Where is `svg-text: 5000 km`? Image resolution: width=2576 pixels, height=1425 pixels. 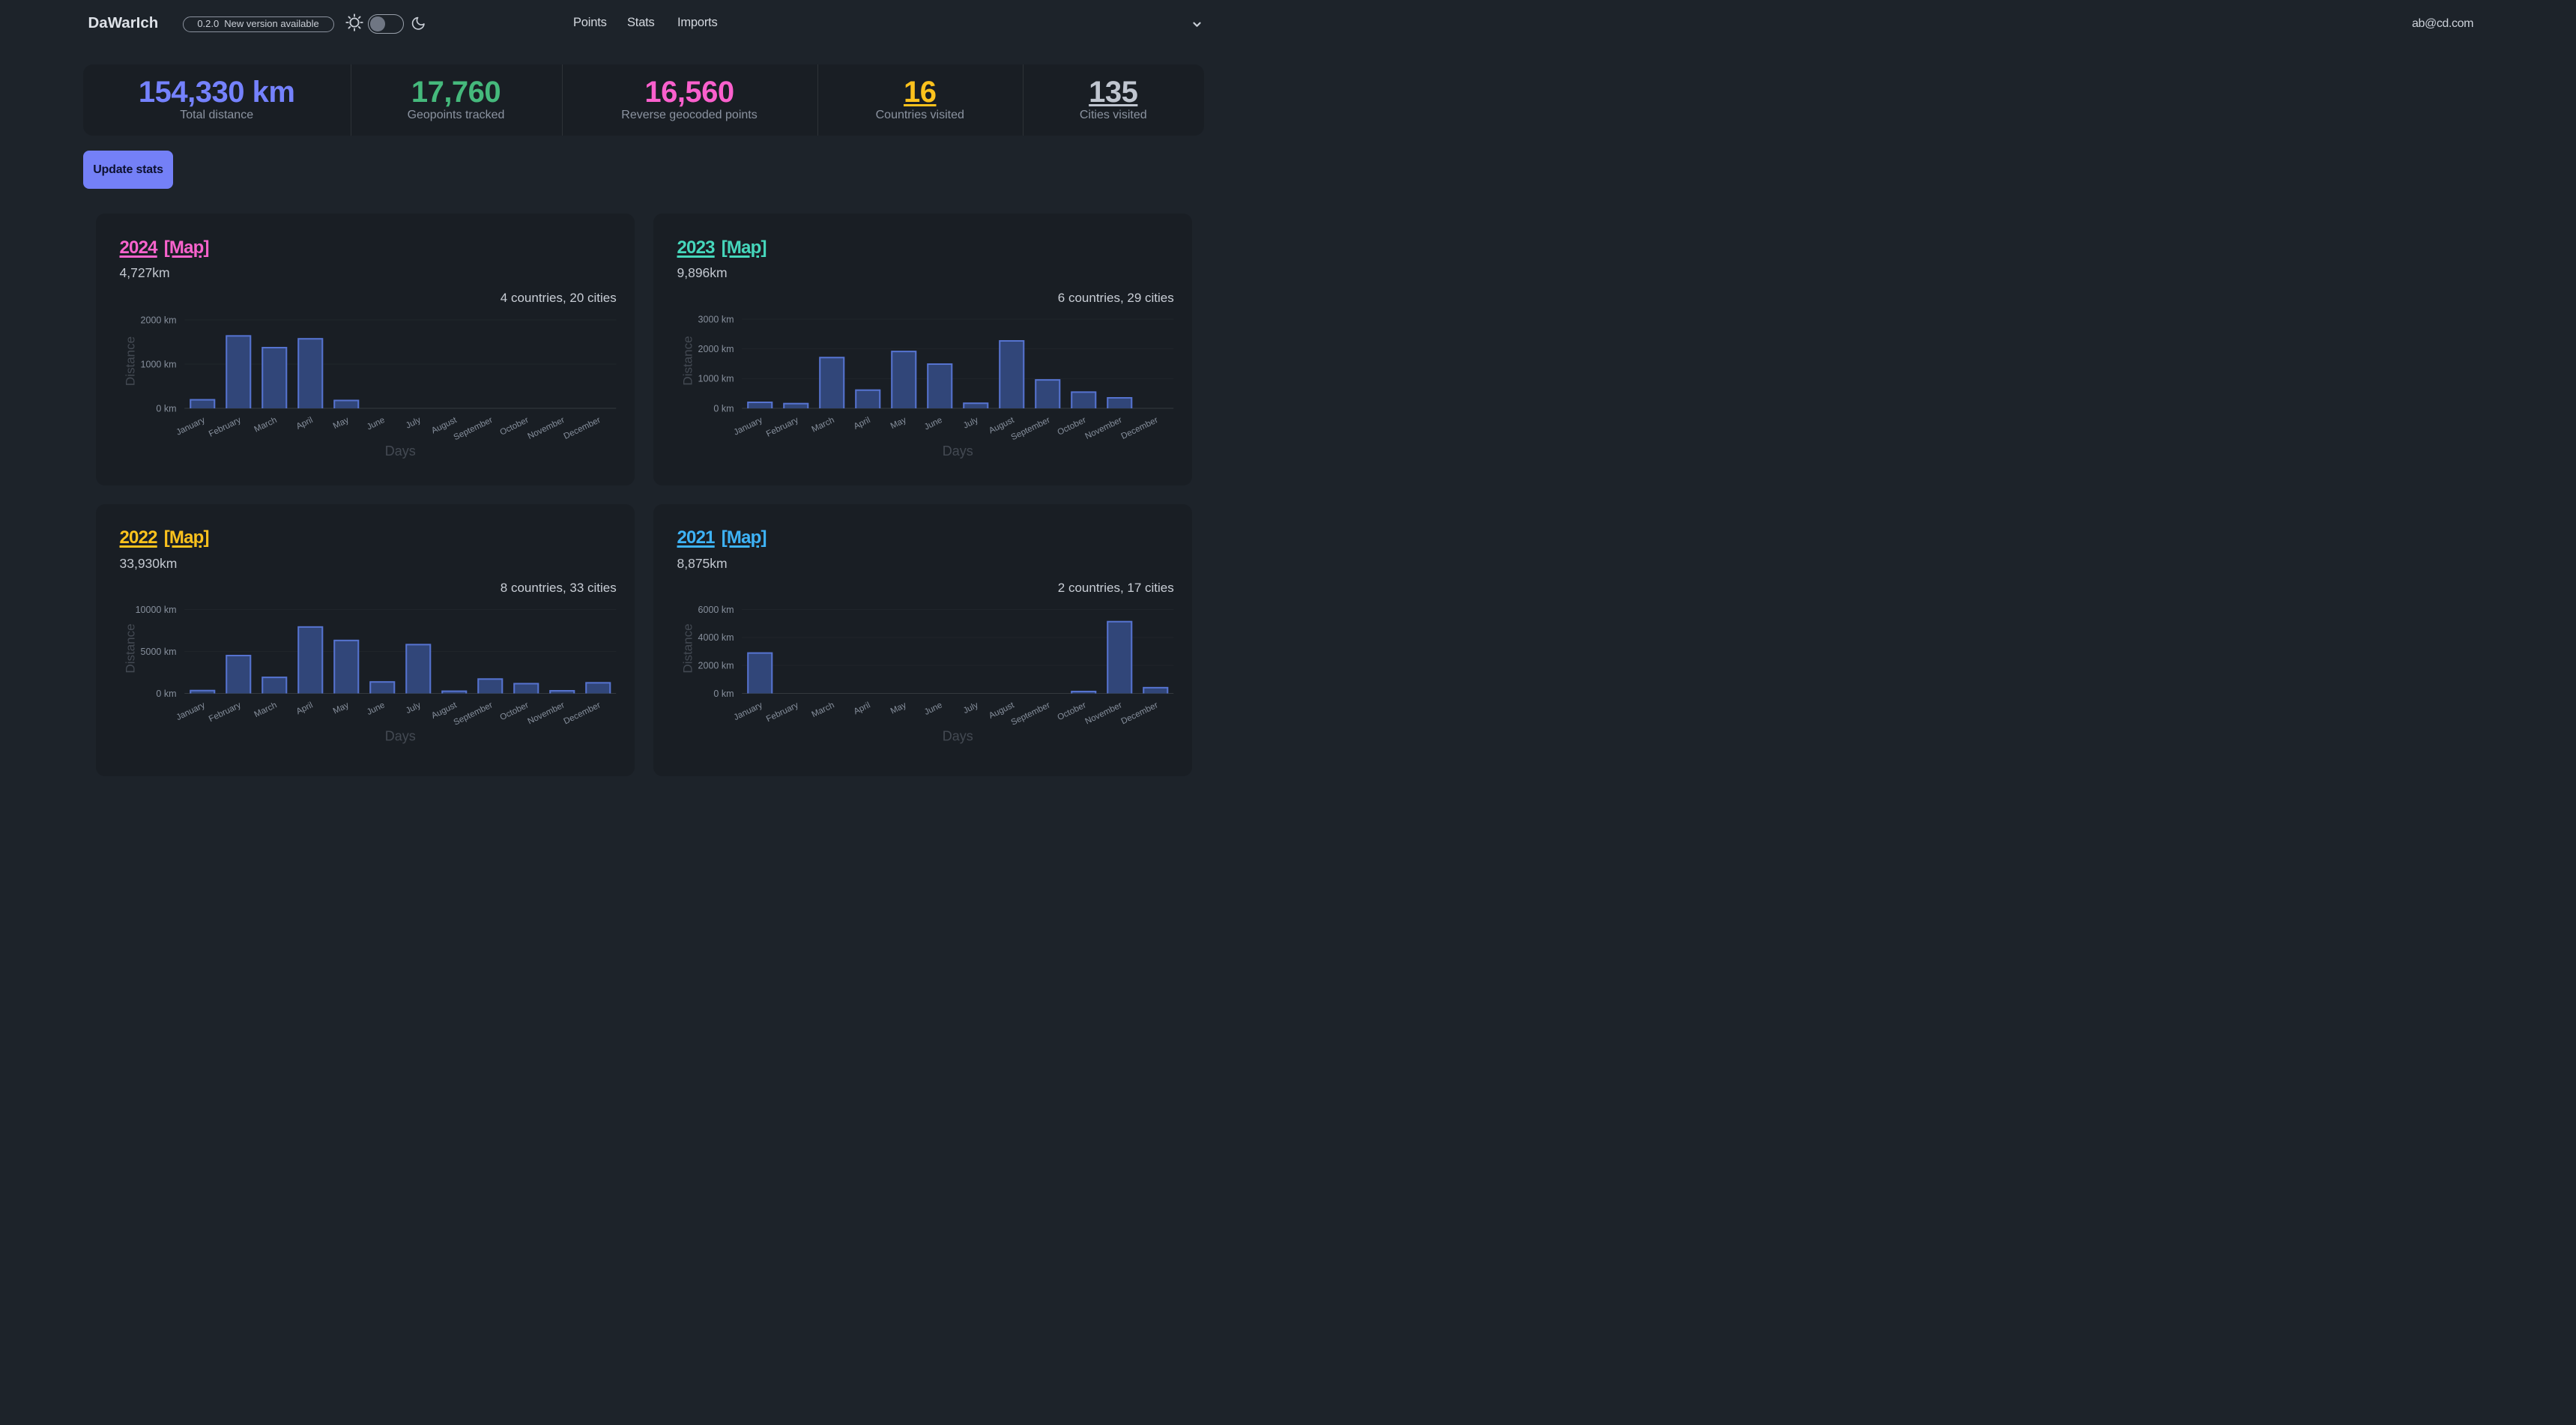
svg-text: 5000 km is located at coordinates (158, 651).